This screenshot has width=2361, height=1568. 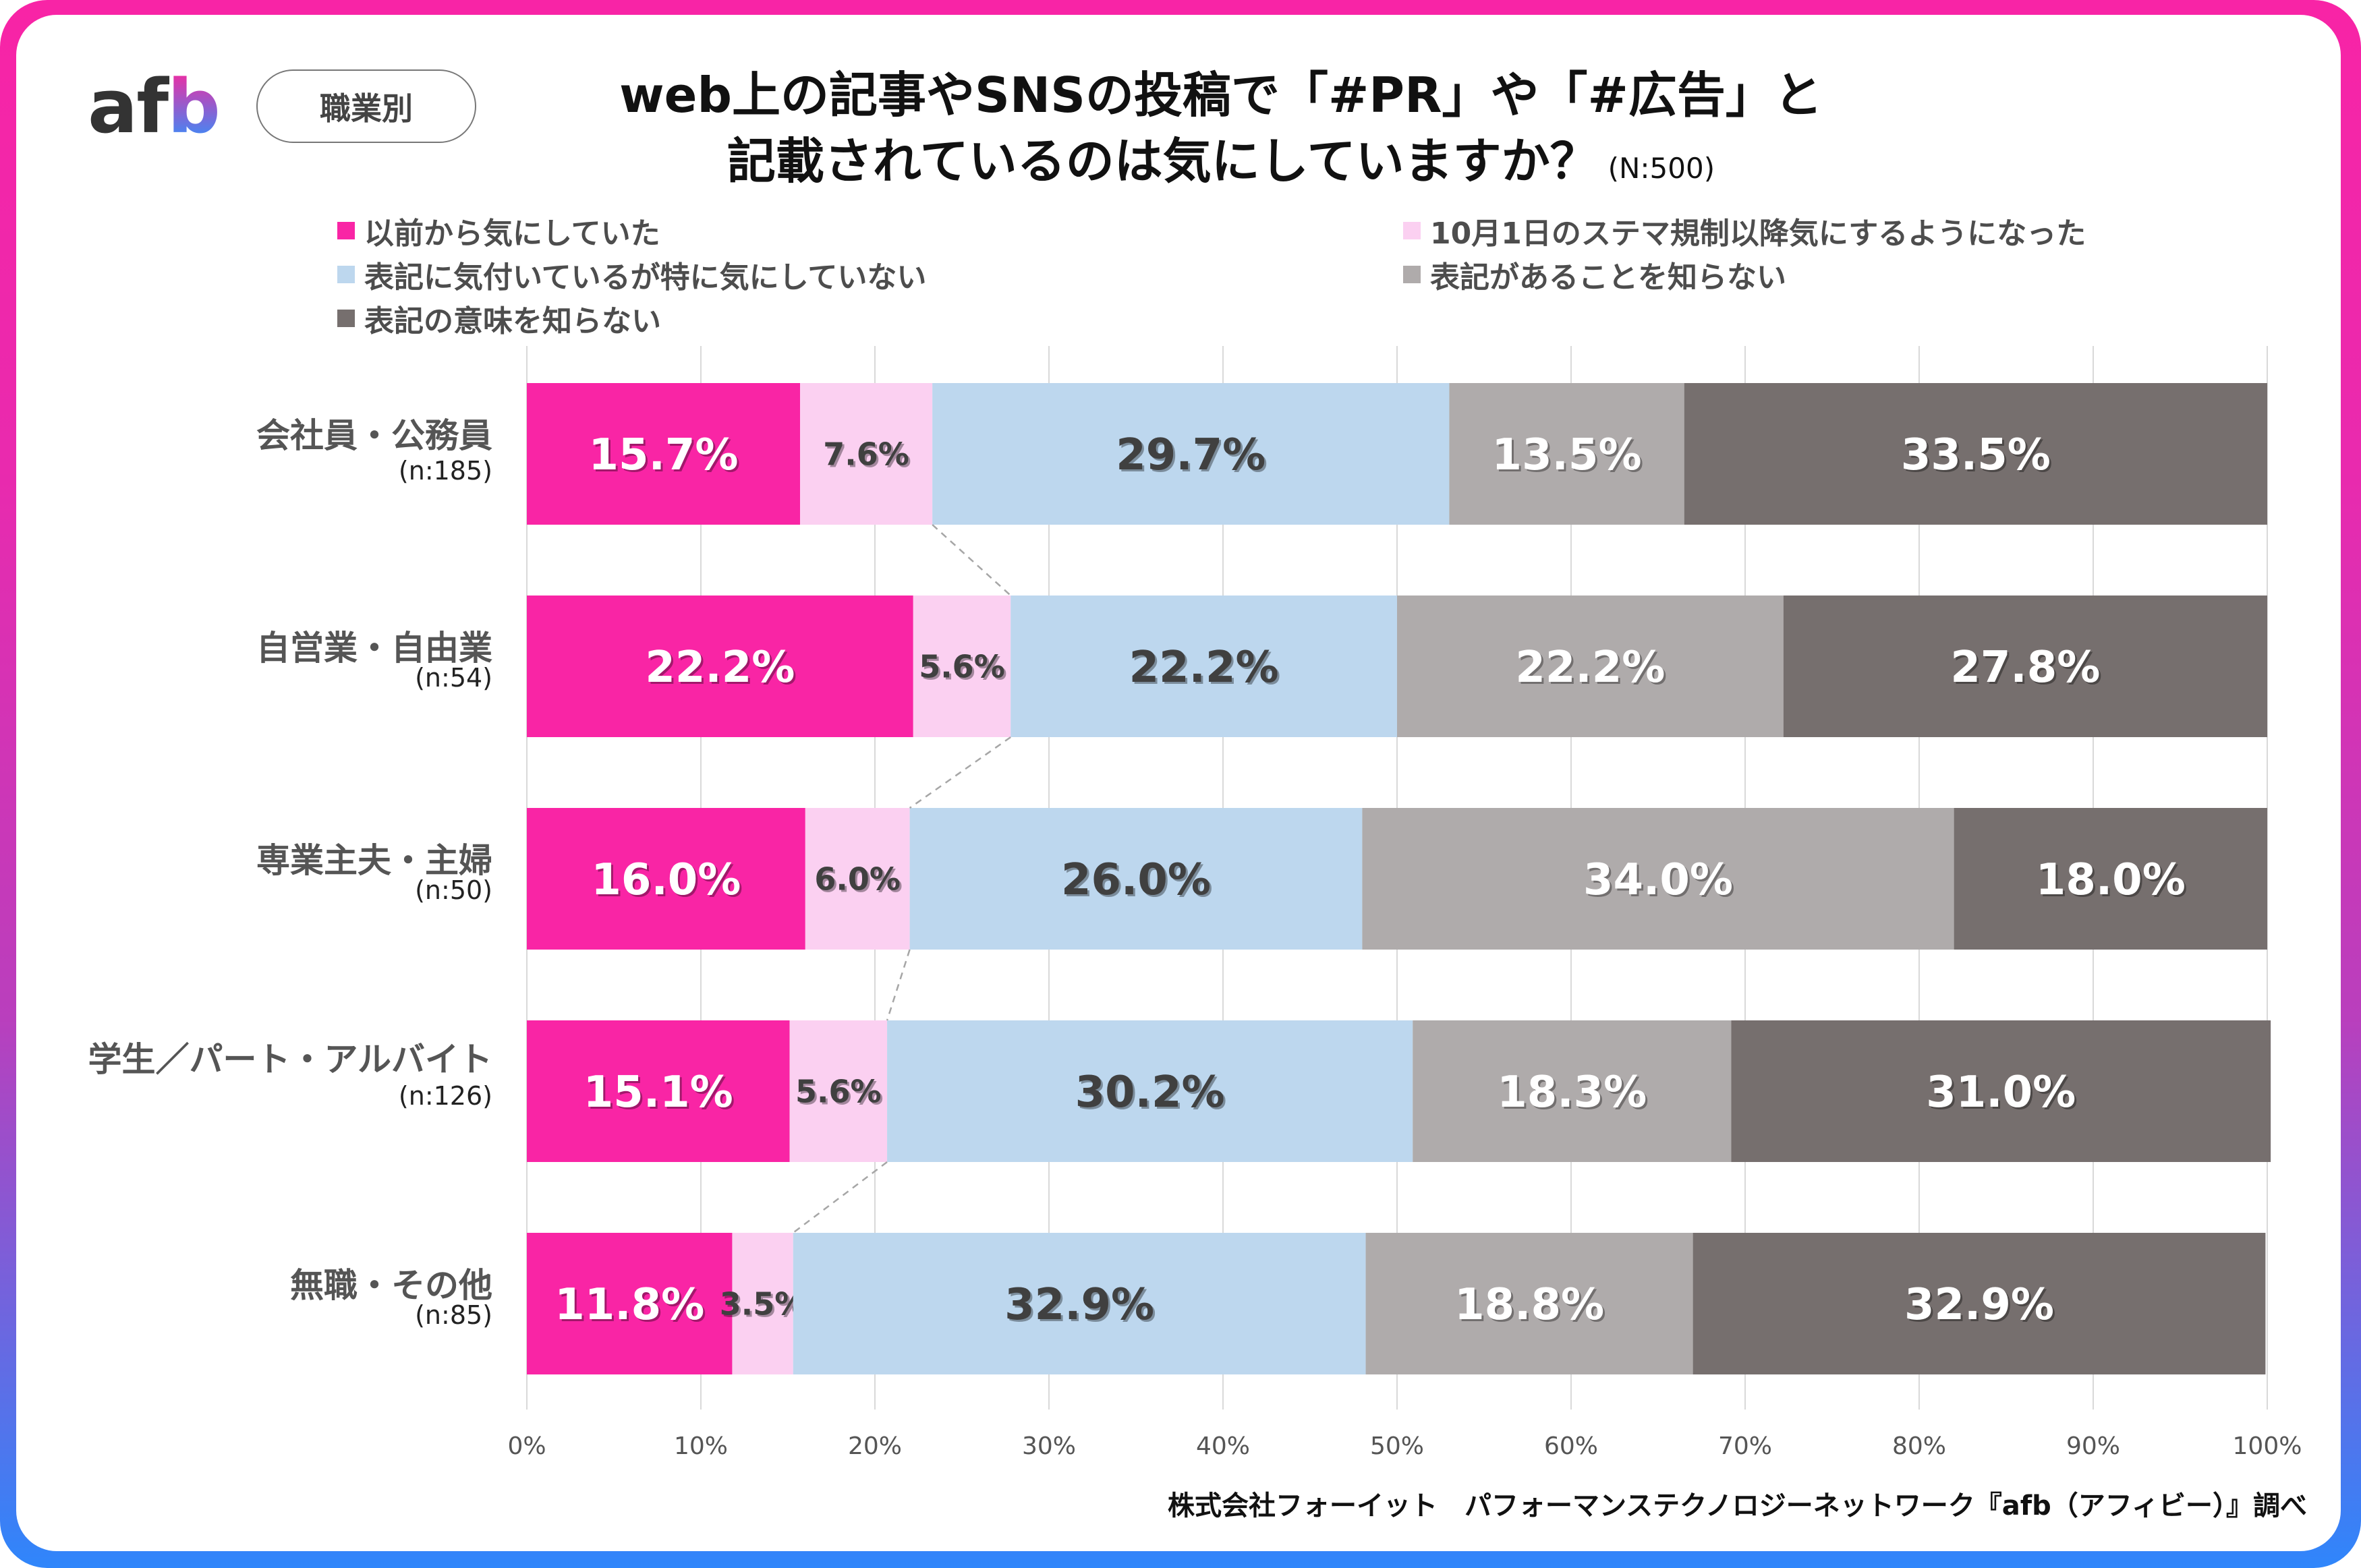 I want to click on data-label: 16.0%, so click(x=666, y=880).